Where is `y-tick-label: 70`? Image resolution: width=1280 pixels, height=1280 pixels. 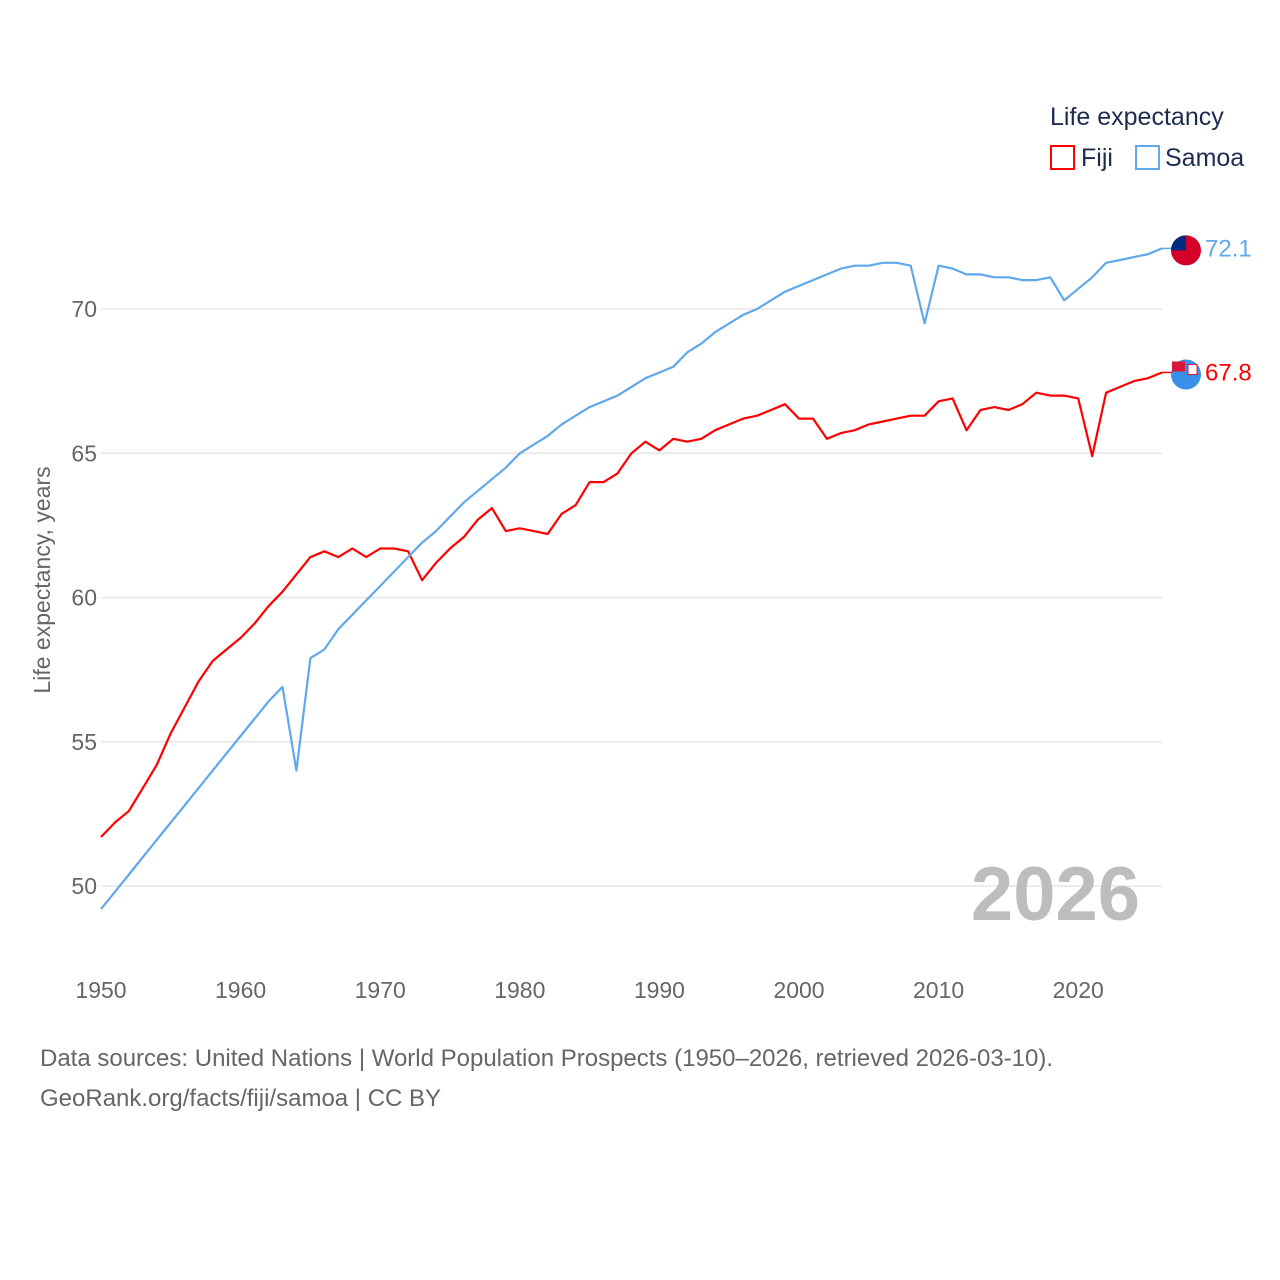
y-tick-label: 70 is located at coordinates (84, 309).